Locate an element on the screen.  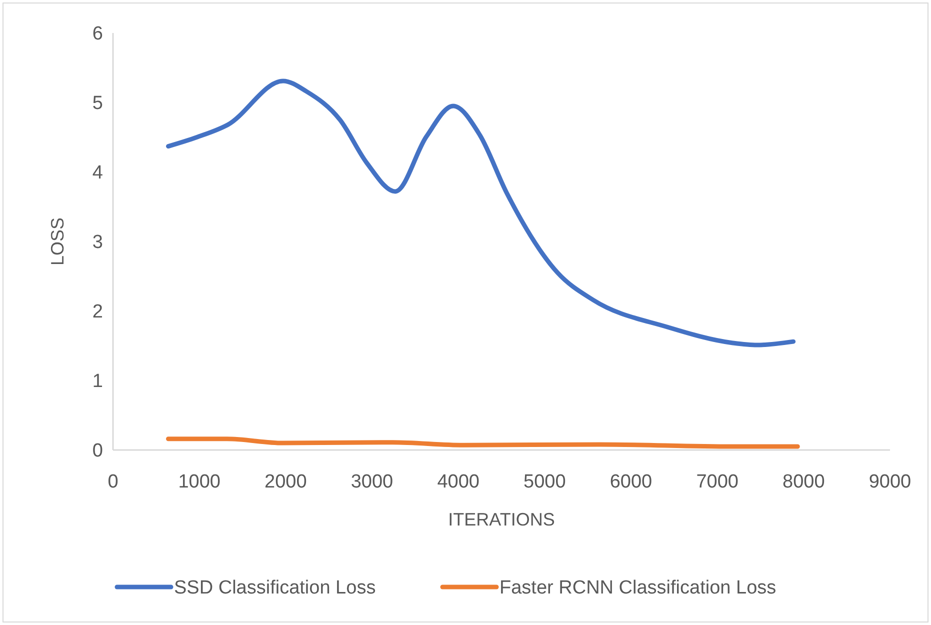
x-tick-label: 7000 is located at coordinates (717, 482).